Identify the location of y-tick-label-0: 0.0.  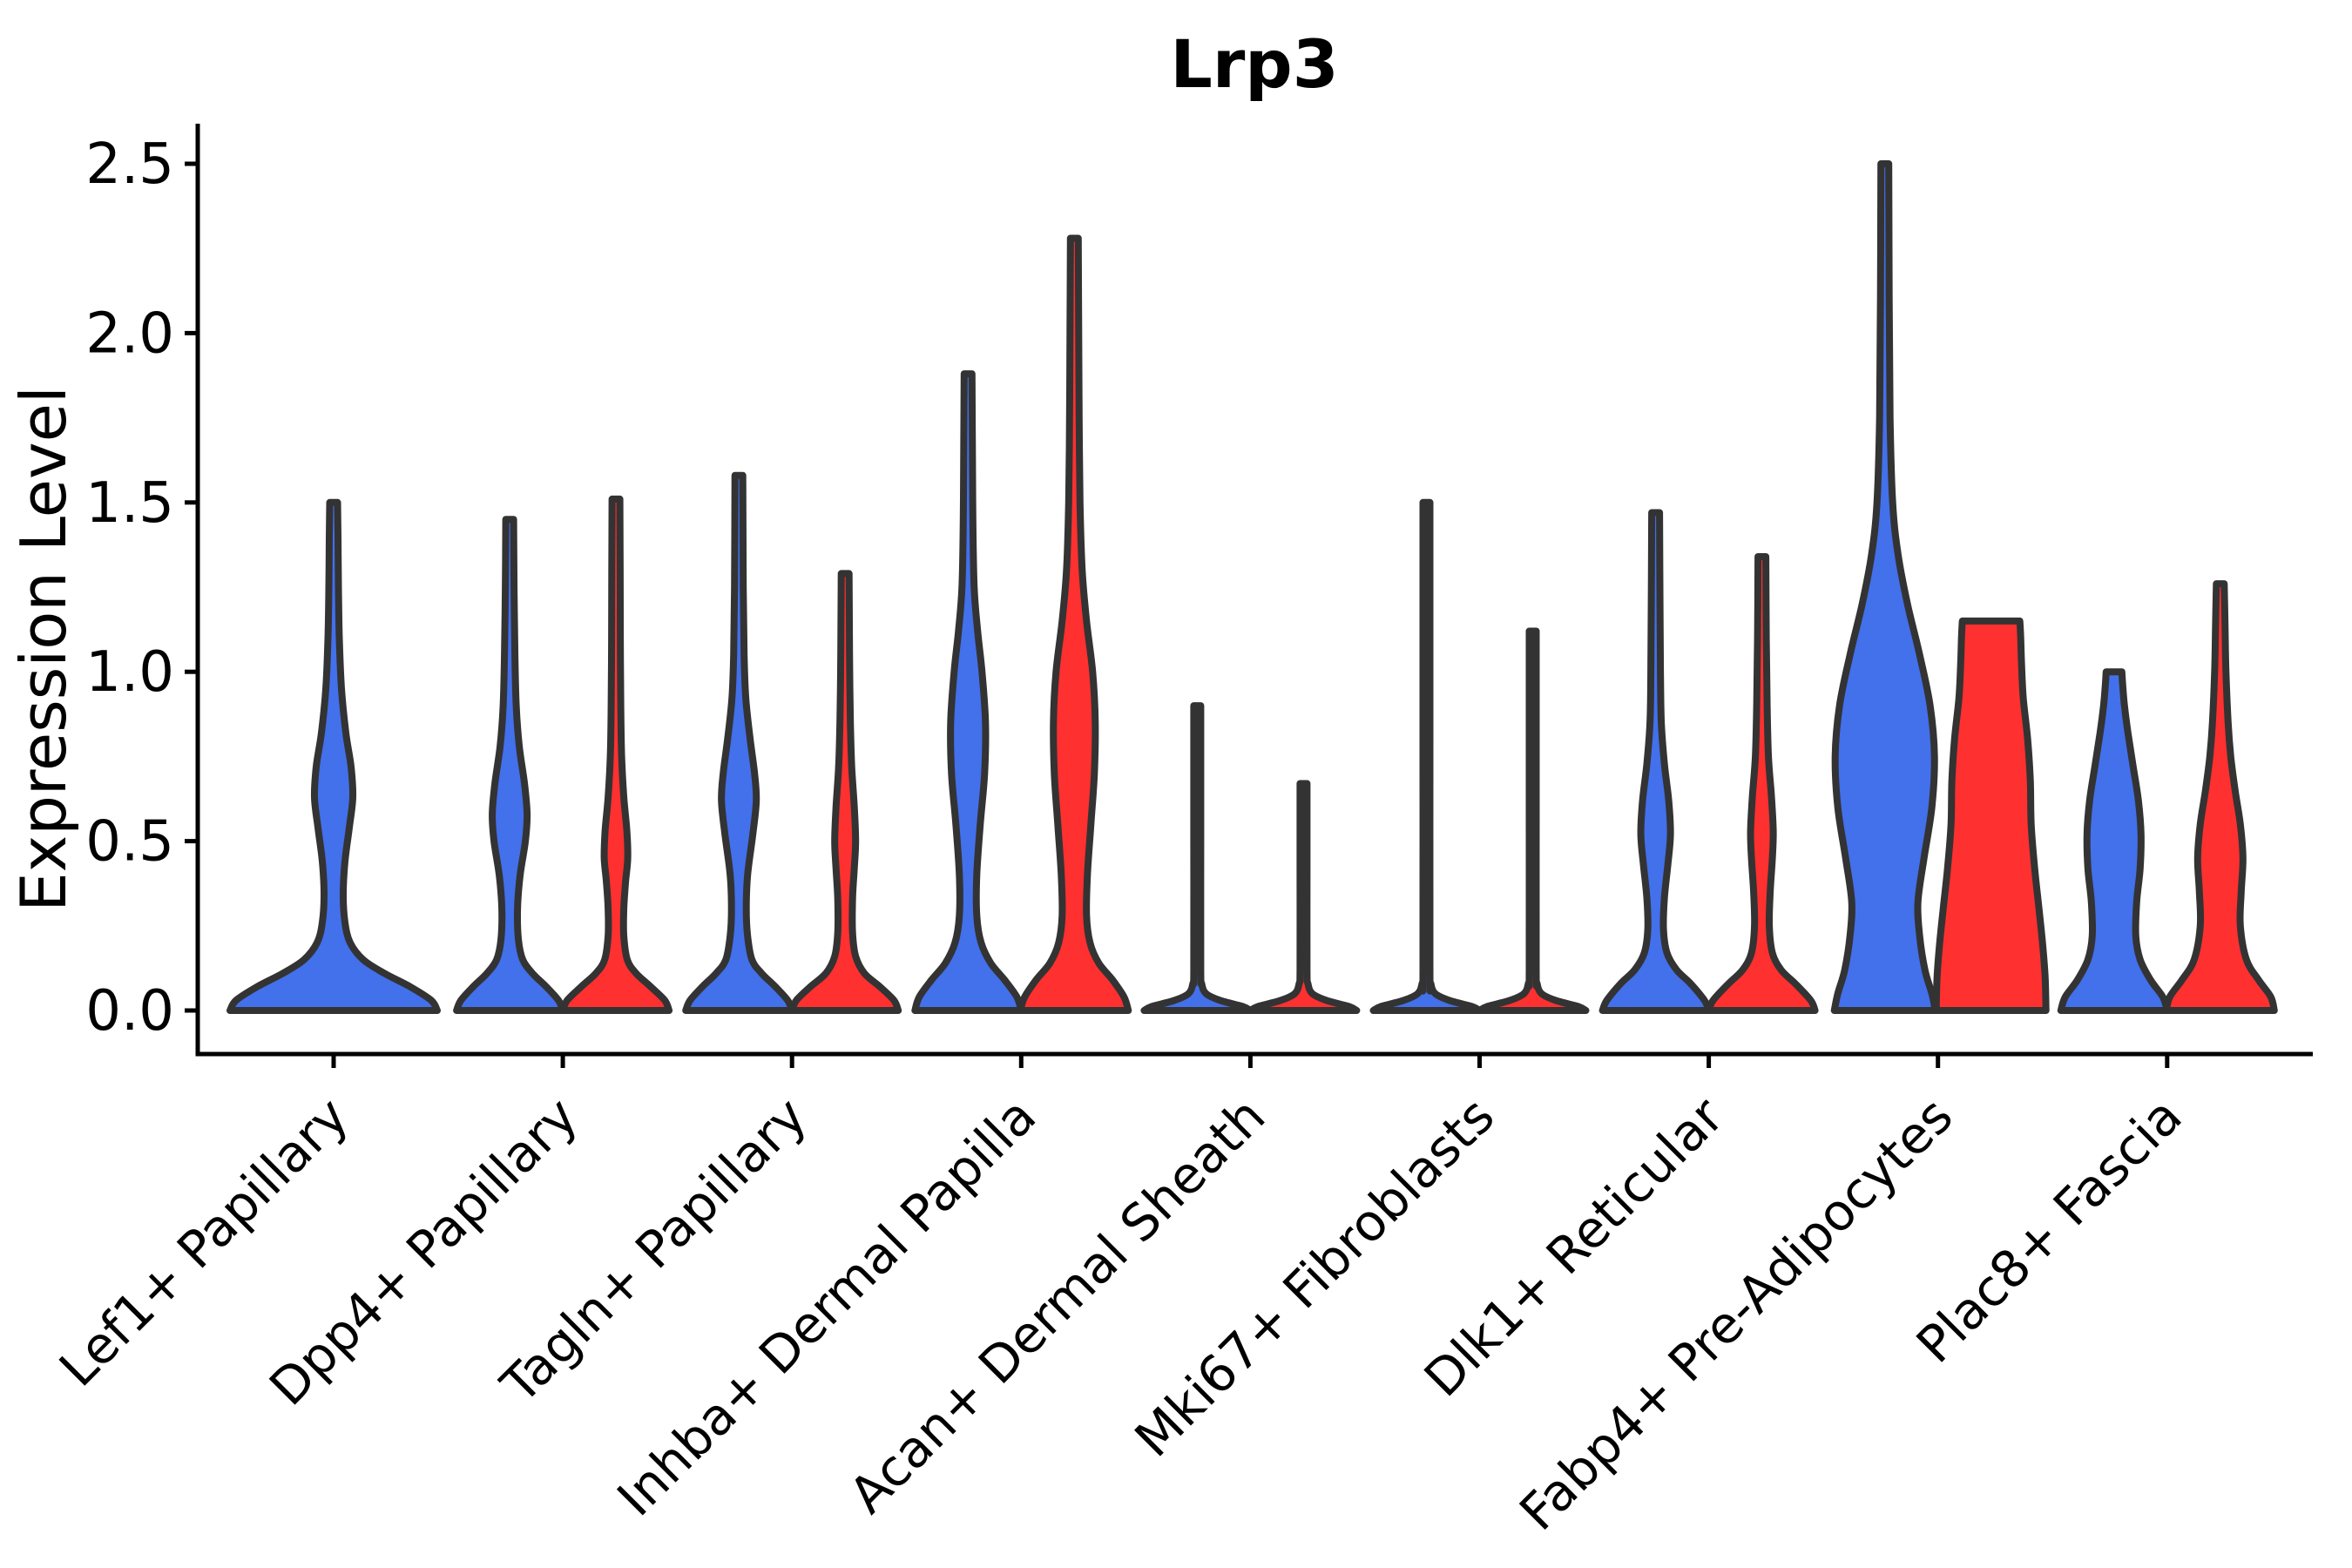
(129, 1012).